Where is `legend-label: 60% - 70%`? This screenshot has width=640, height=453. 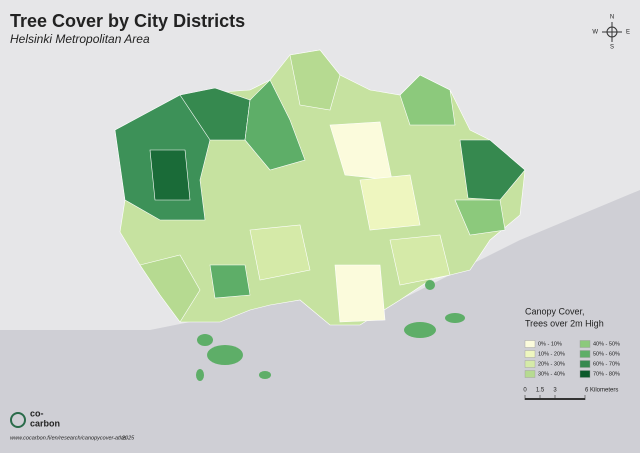 legend-label: 60% - 70% is located at coordinates (606, 364).